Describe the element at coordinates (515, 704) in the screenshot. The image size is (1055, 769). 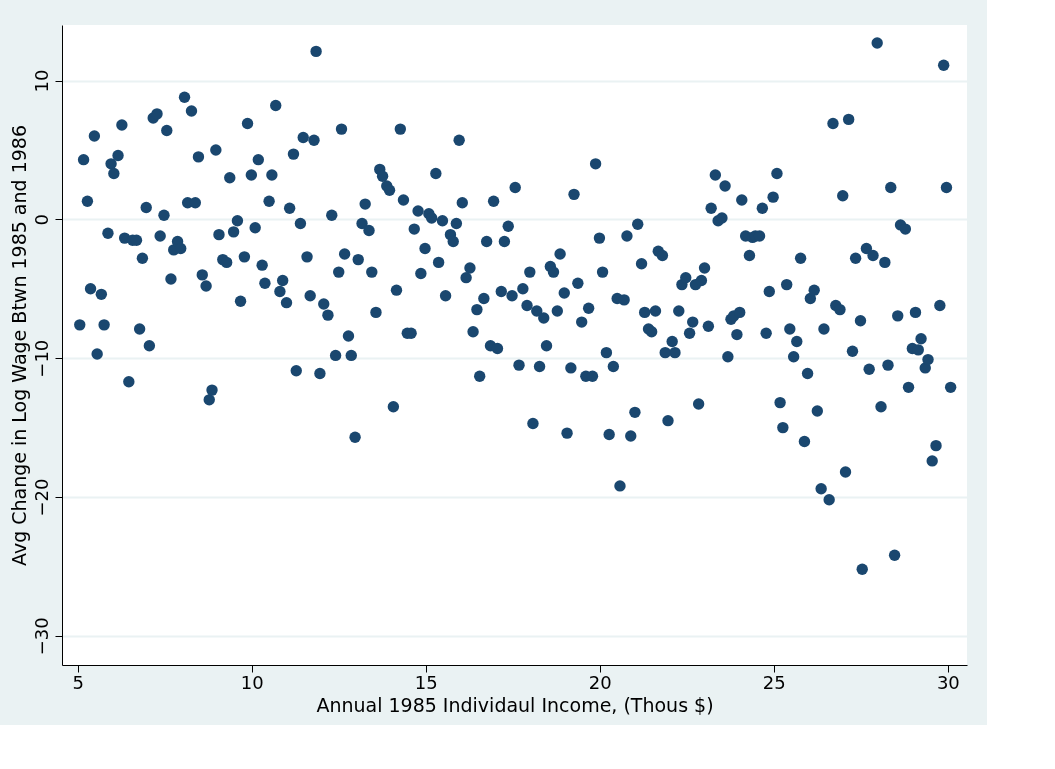
I see `x-axis-title: Annual 1985 Individaul Income, (Thous $)` at that location.